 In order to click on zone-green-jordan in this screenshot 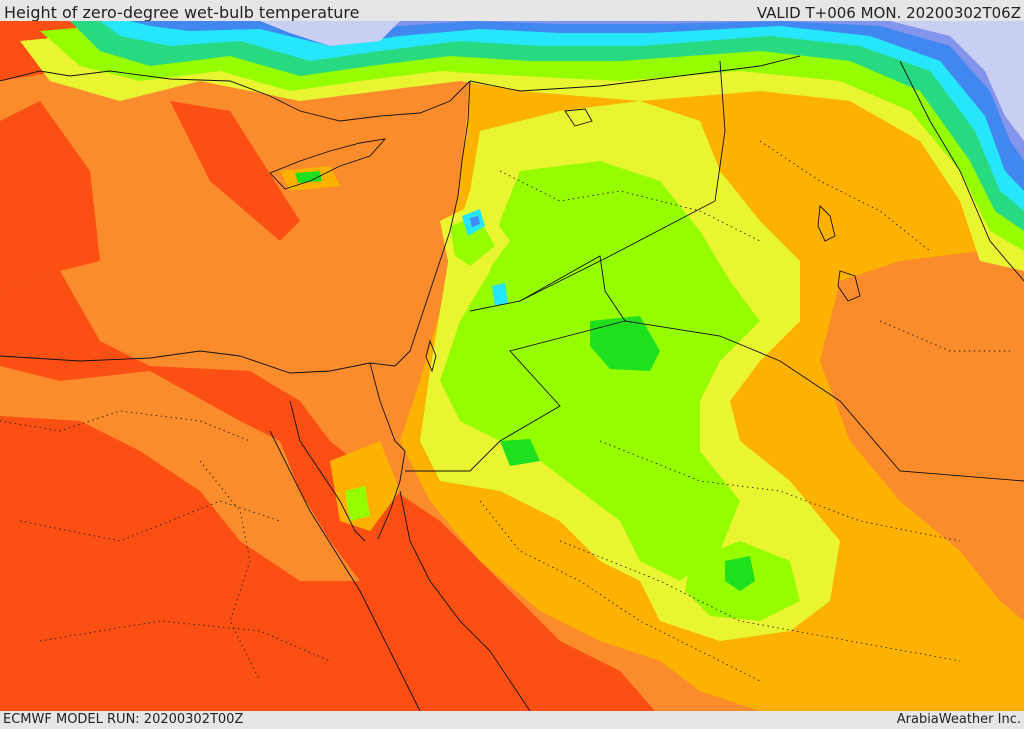, I will do `click(520, 452)`.